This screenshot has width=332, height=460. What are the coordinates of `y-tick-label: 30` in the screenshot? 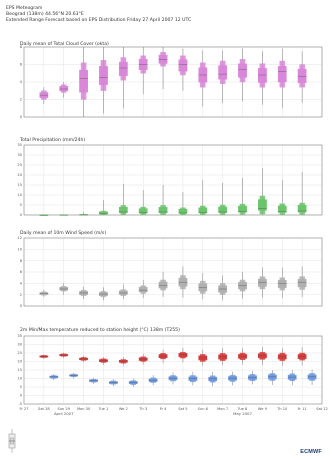 It's located at (19, 345).